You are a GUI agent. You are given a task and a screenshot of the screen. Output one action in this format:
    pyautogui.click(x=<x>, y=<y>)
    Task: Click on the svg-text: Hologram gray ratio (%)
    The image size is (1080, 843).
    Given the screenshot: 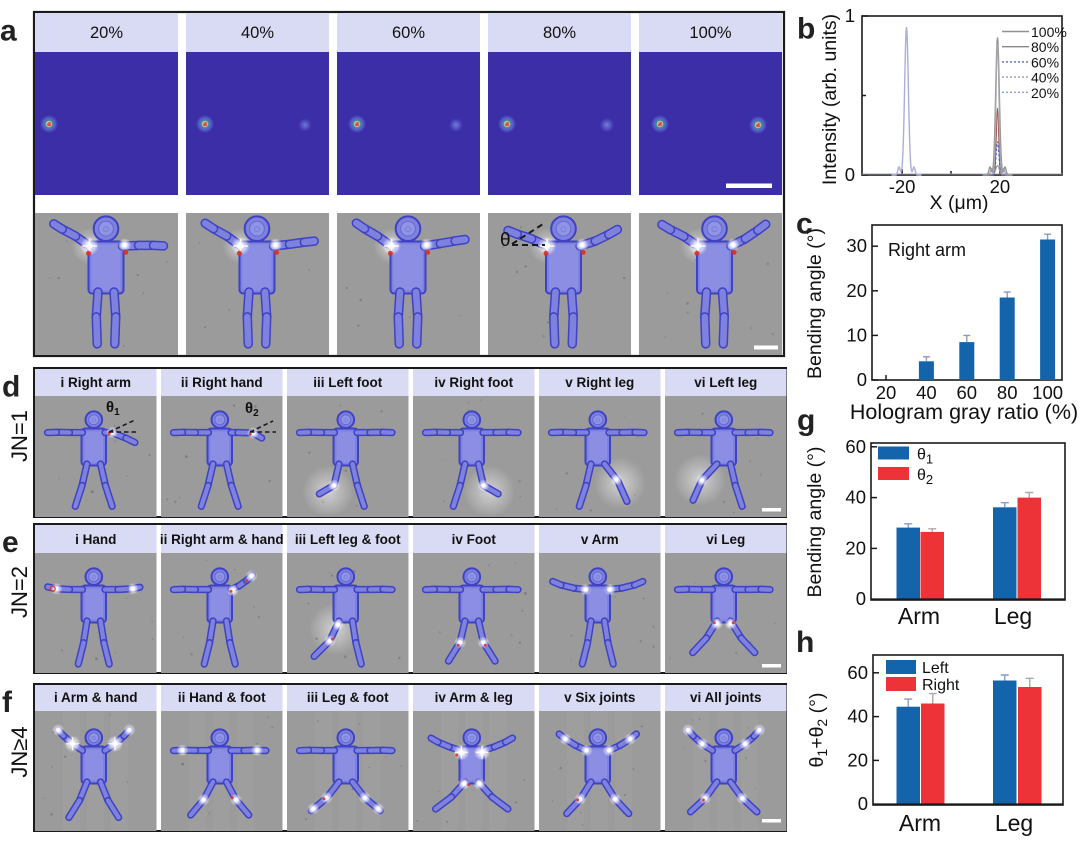 What is the action you would take?
    pyautogui.click(x=964, y=412)
    